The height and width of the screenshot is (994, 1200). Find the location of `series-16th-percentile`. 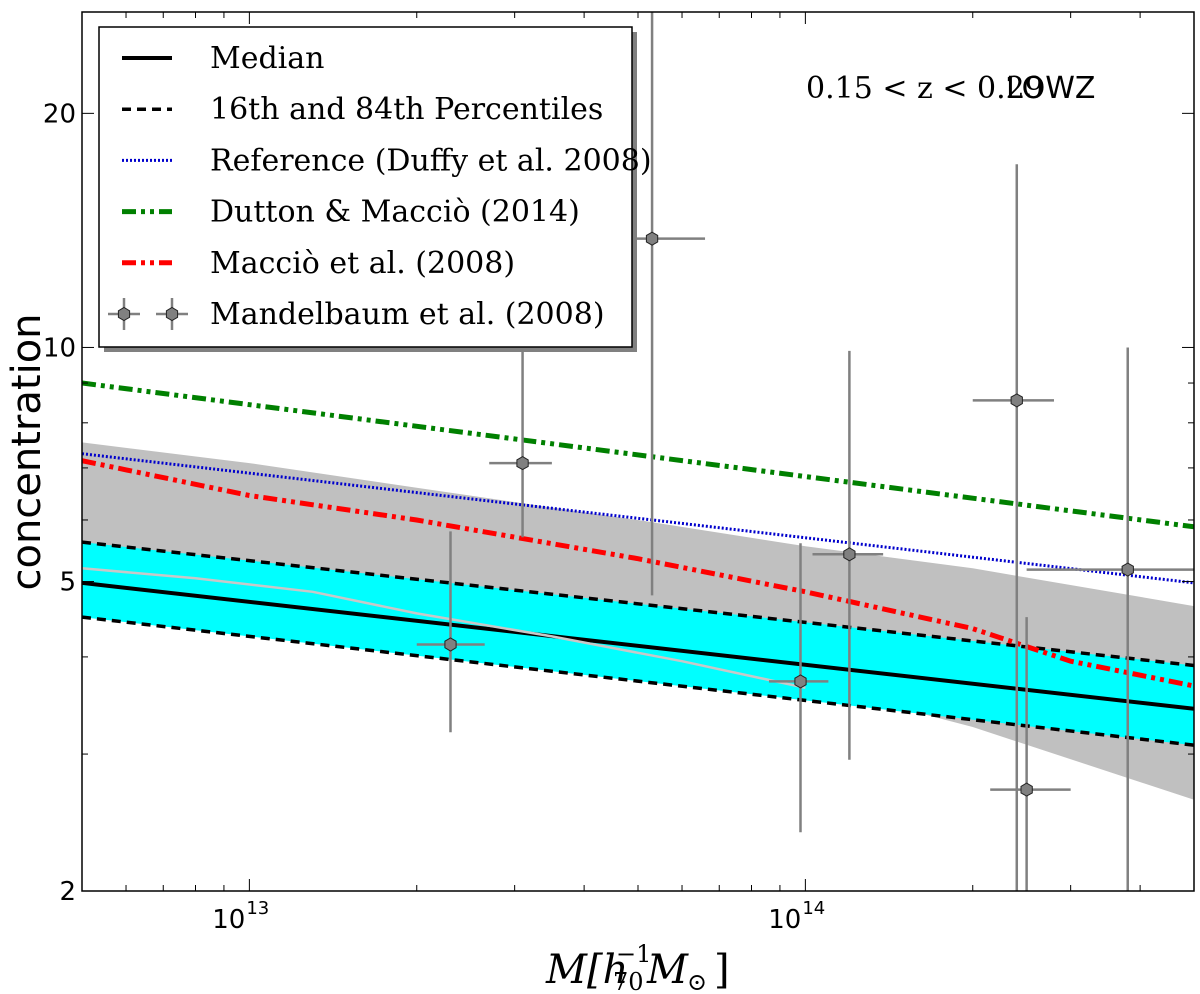

series-16th-percentile is located at coordinates (638, 681).